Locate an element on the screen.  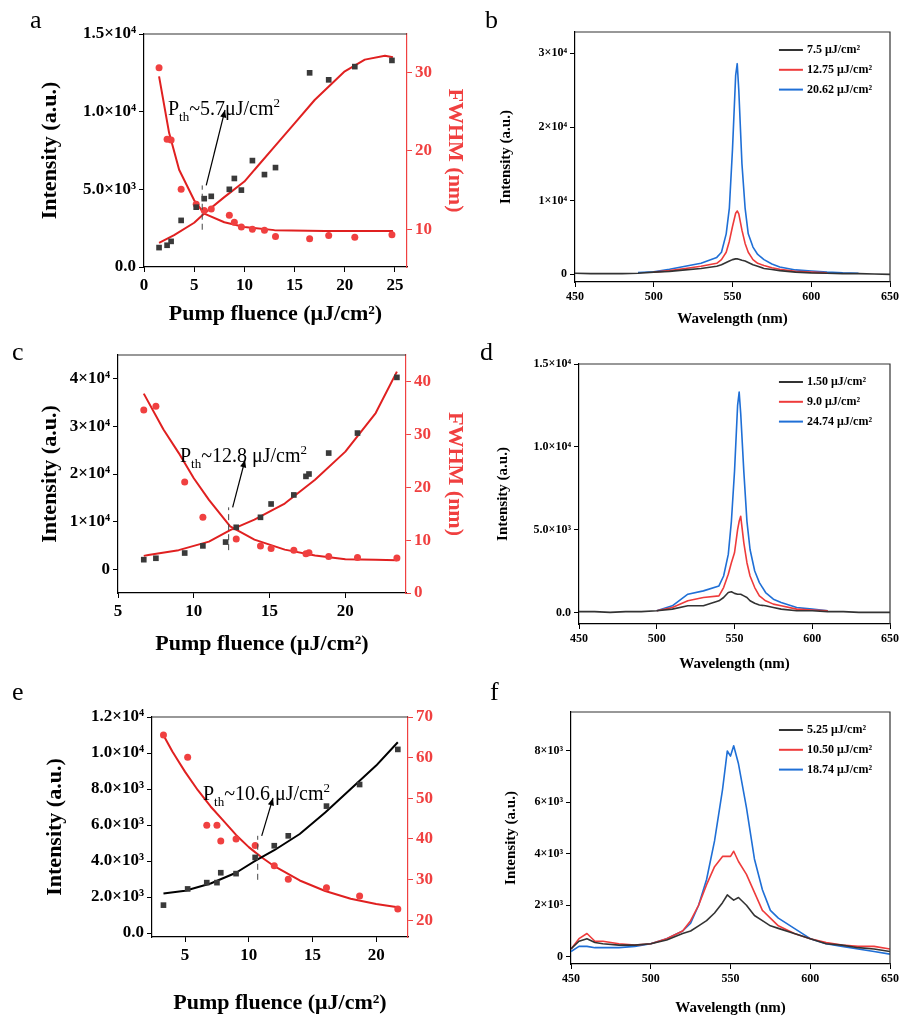
legend-label: 5.25 μJ/cm² is located at coordinates (836, 729).